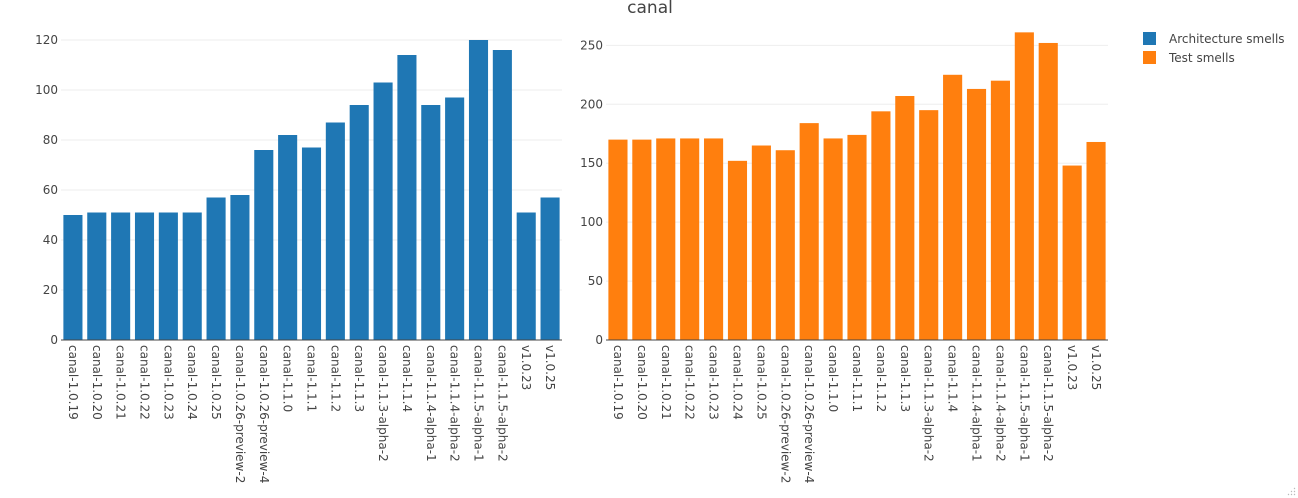  Describe the element at coordinates (650, 9) in the screenshot. I see `chart-title: canal` at that location.